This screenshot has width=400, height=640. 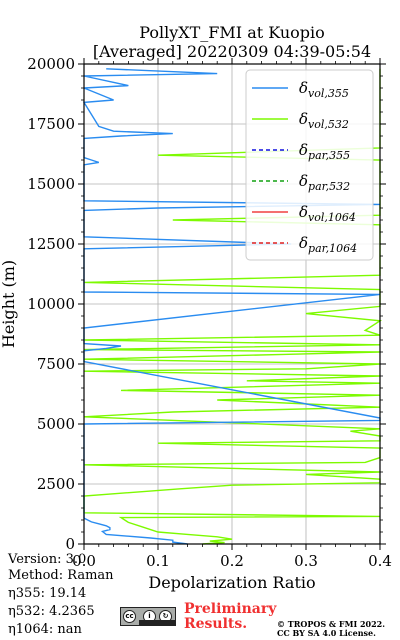 What do you see at coordinates (47, 593) in the screenshot?
I see `eta355-text: η355: 19.14` at bounding box center [47, 593].